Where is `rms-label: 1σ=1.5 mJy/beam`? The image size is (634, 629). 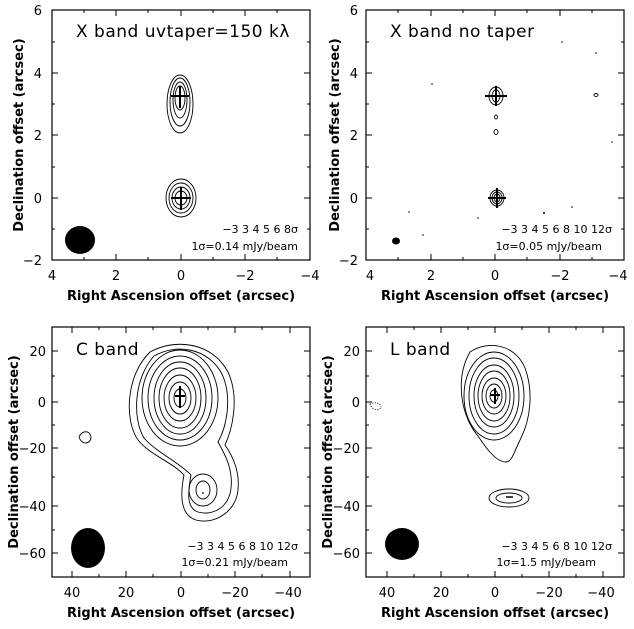
rms-label: 1σ=1.5 mJy/beam is located at coordinates (546, 562).